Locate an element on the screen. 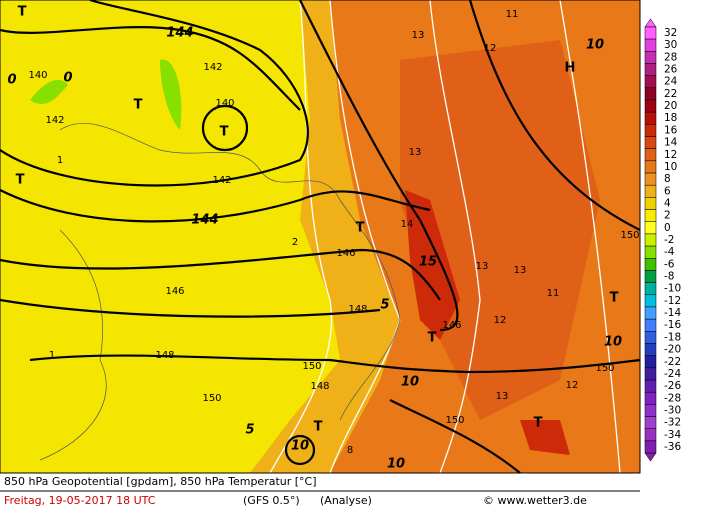  map-label: 15 is located at coordinates (428, 262).